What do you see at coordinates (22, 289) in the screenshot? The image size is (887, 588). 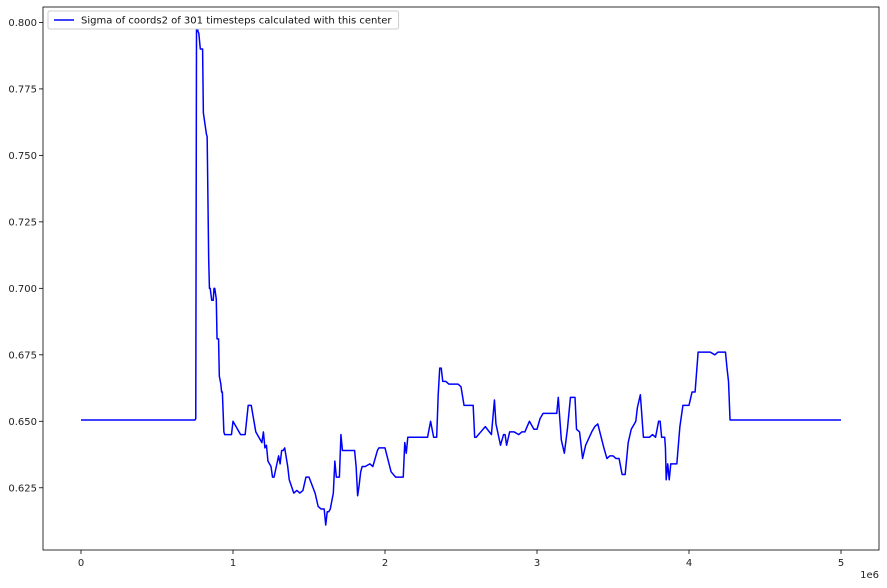 I see `y-tick-label: 0.700` at bounding box center [22, 289].